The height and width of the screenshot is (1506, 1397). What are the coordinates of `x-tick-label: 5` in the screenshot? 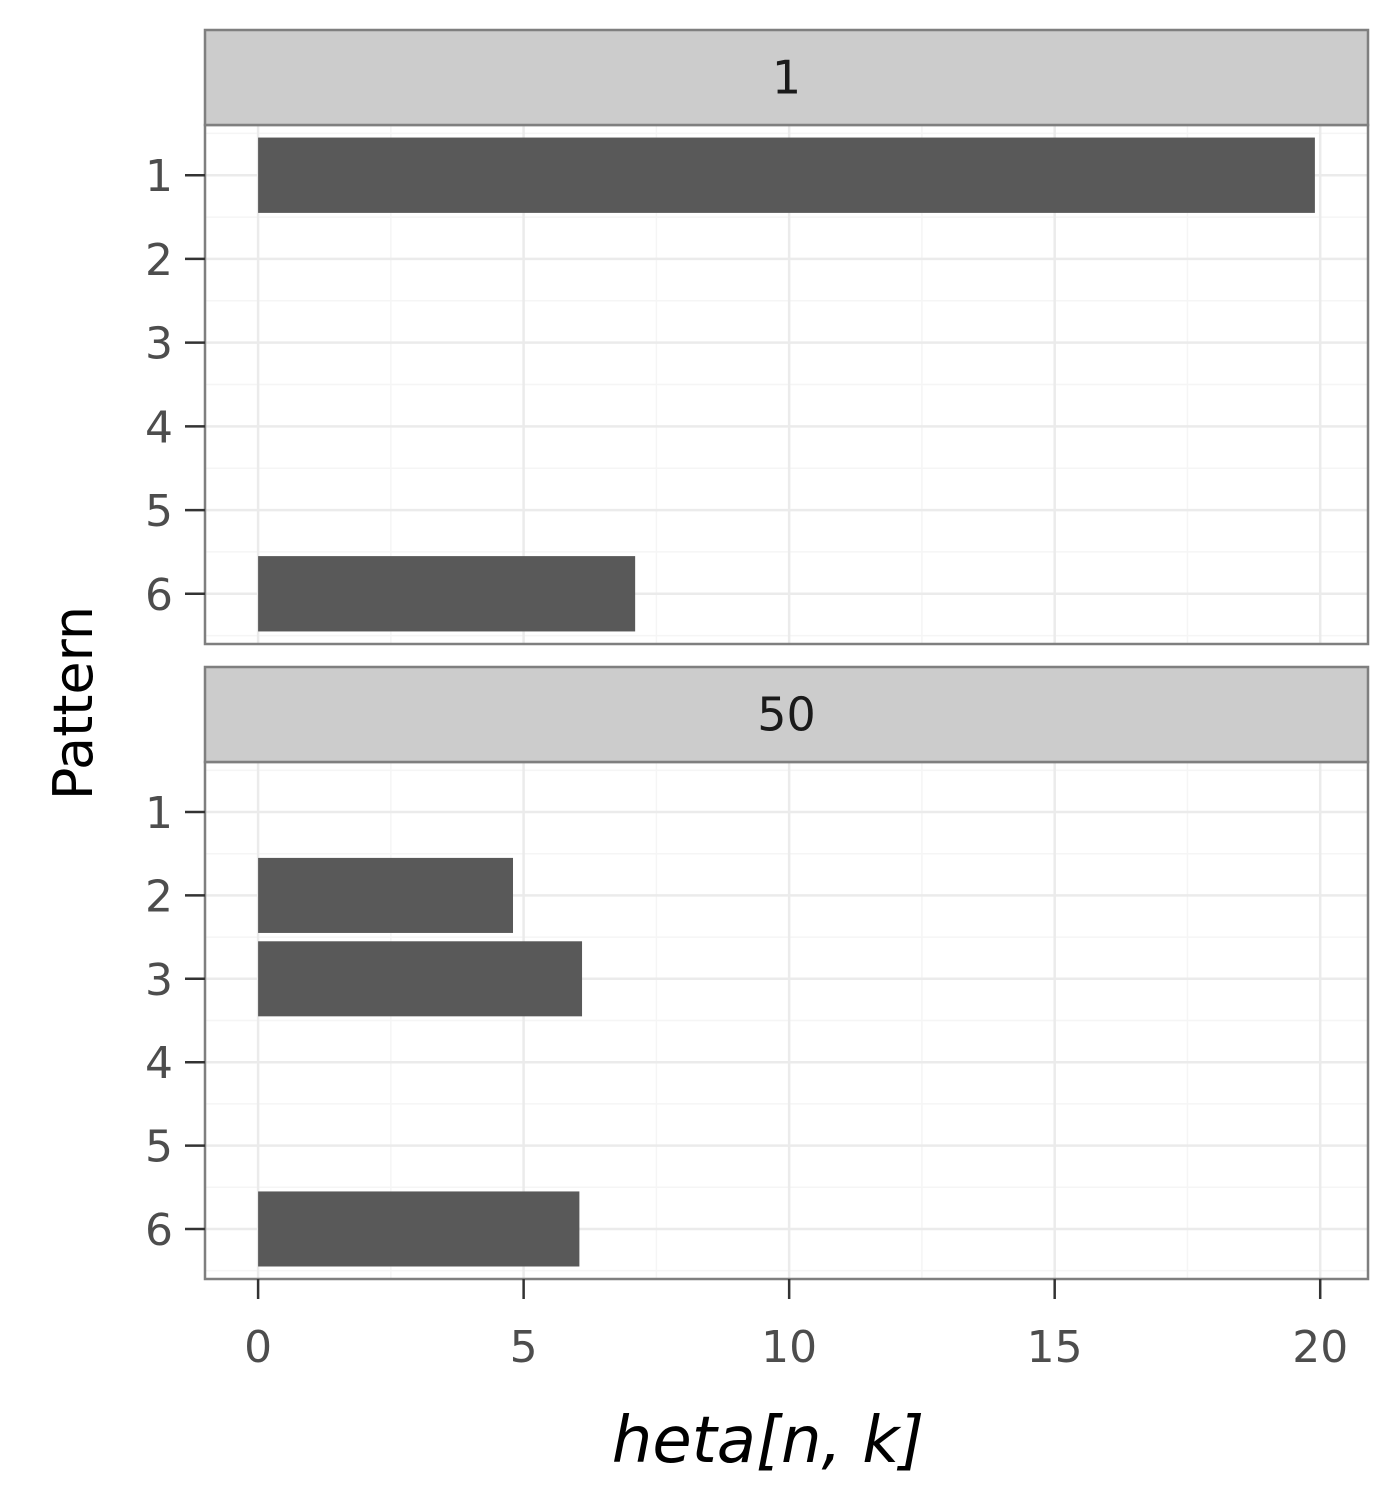 It's located at (524, 1347).